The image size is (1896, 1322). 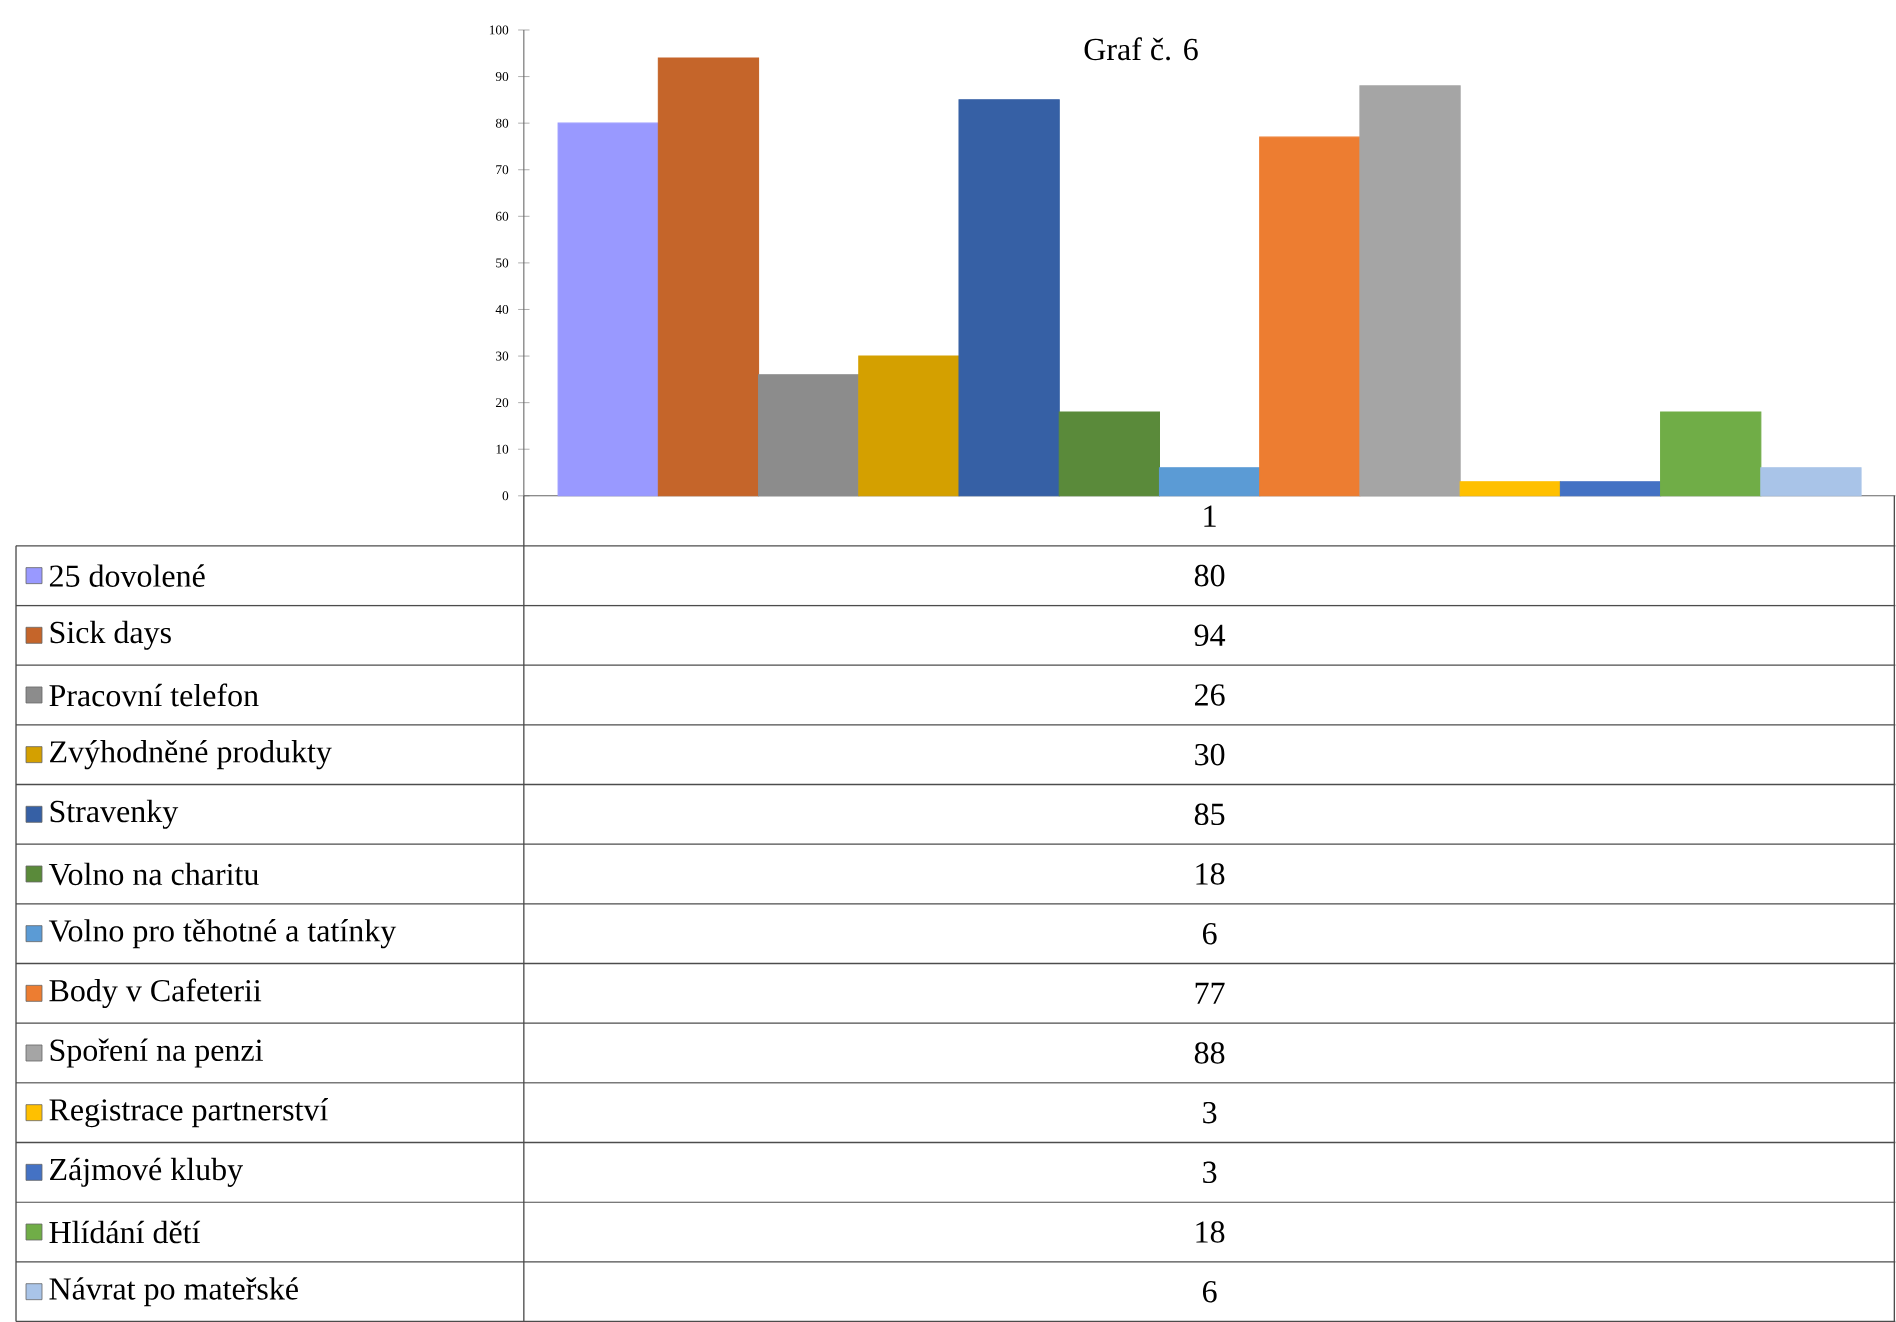 What do you see at coordinates (1209, 1053) in the screenshot?
I see `text: 88` at bounding box center [1209, 1053].